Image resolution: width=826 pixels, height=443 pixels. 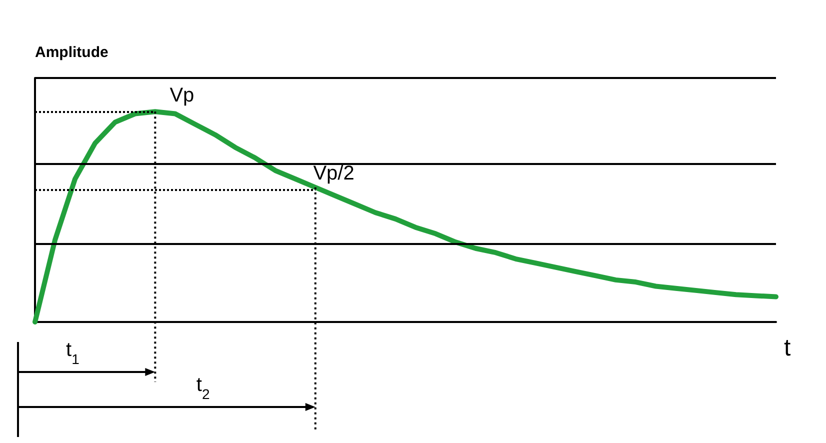 I want to click on ref-line-label: Vp/2, so click(x=333, y=173).